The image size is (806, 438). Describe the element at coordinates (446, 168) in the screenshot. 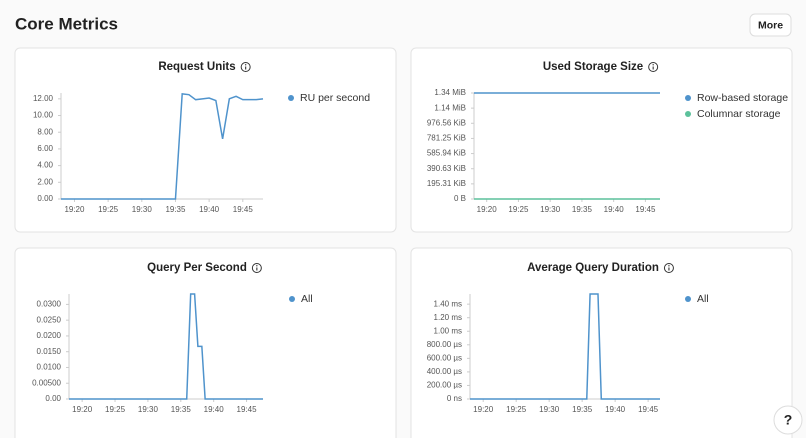

I see `y-tick-label: 390.63 KiB` at that location.